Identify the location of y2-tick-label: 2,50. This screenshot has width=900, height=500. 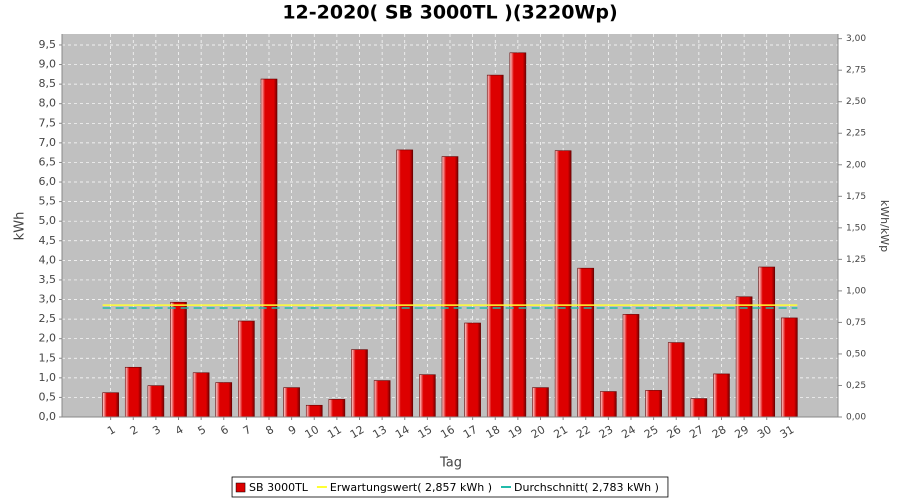
(856, 102).